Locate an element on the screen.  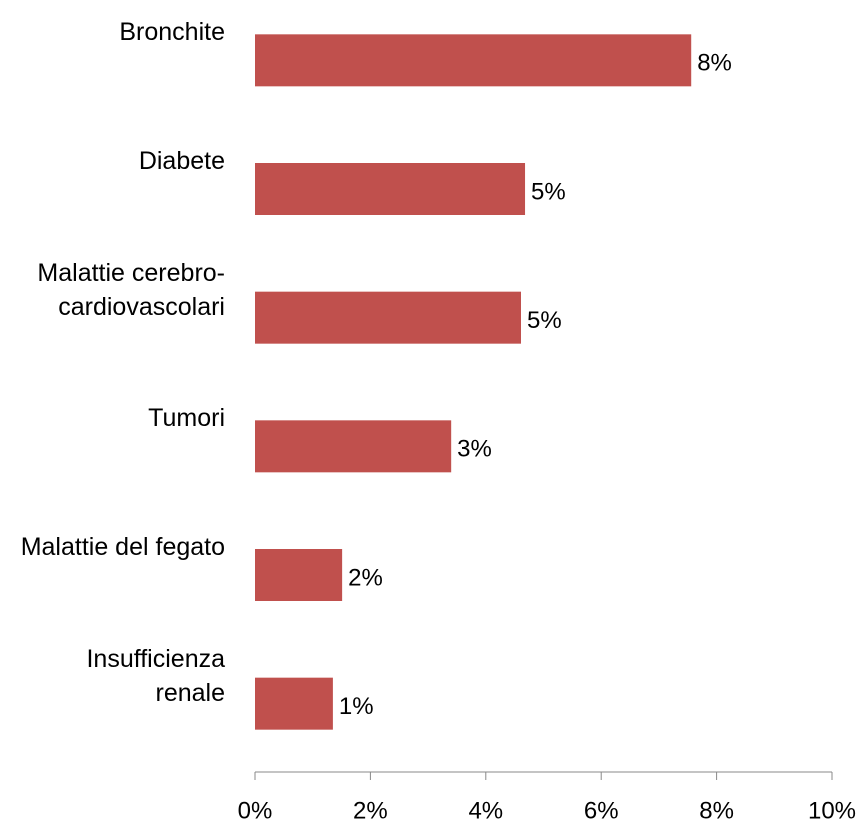
value-label: 2% is located at coordinates (365, 577).